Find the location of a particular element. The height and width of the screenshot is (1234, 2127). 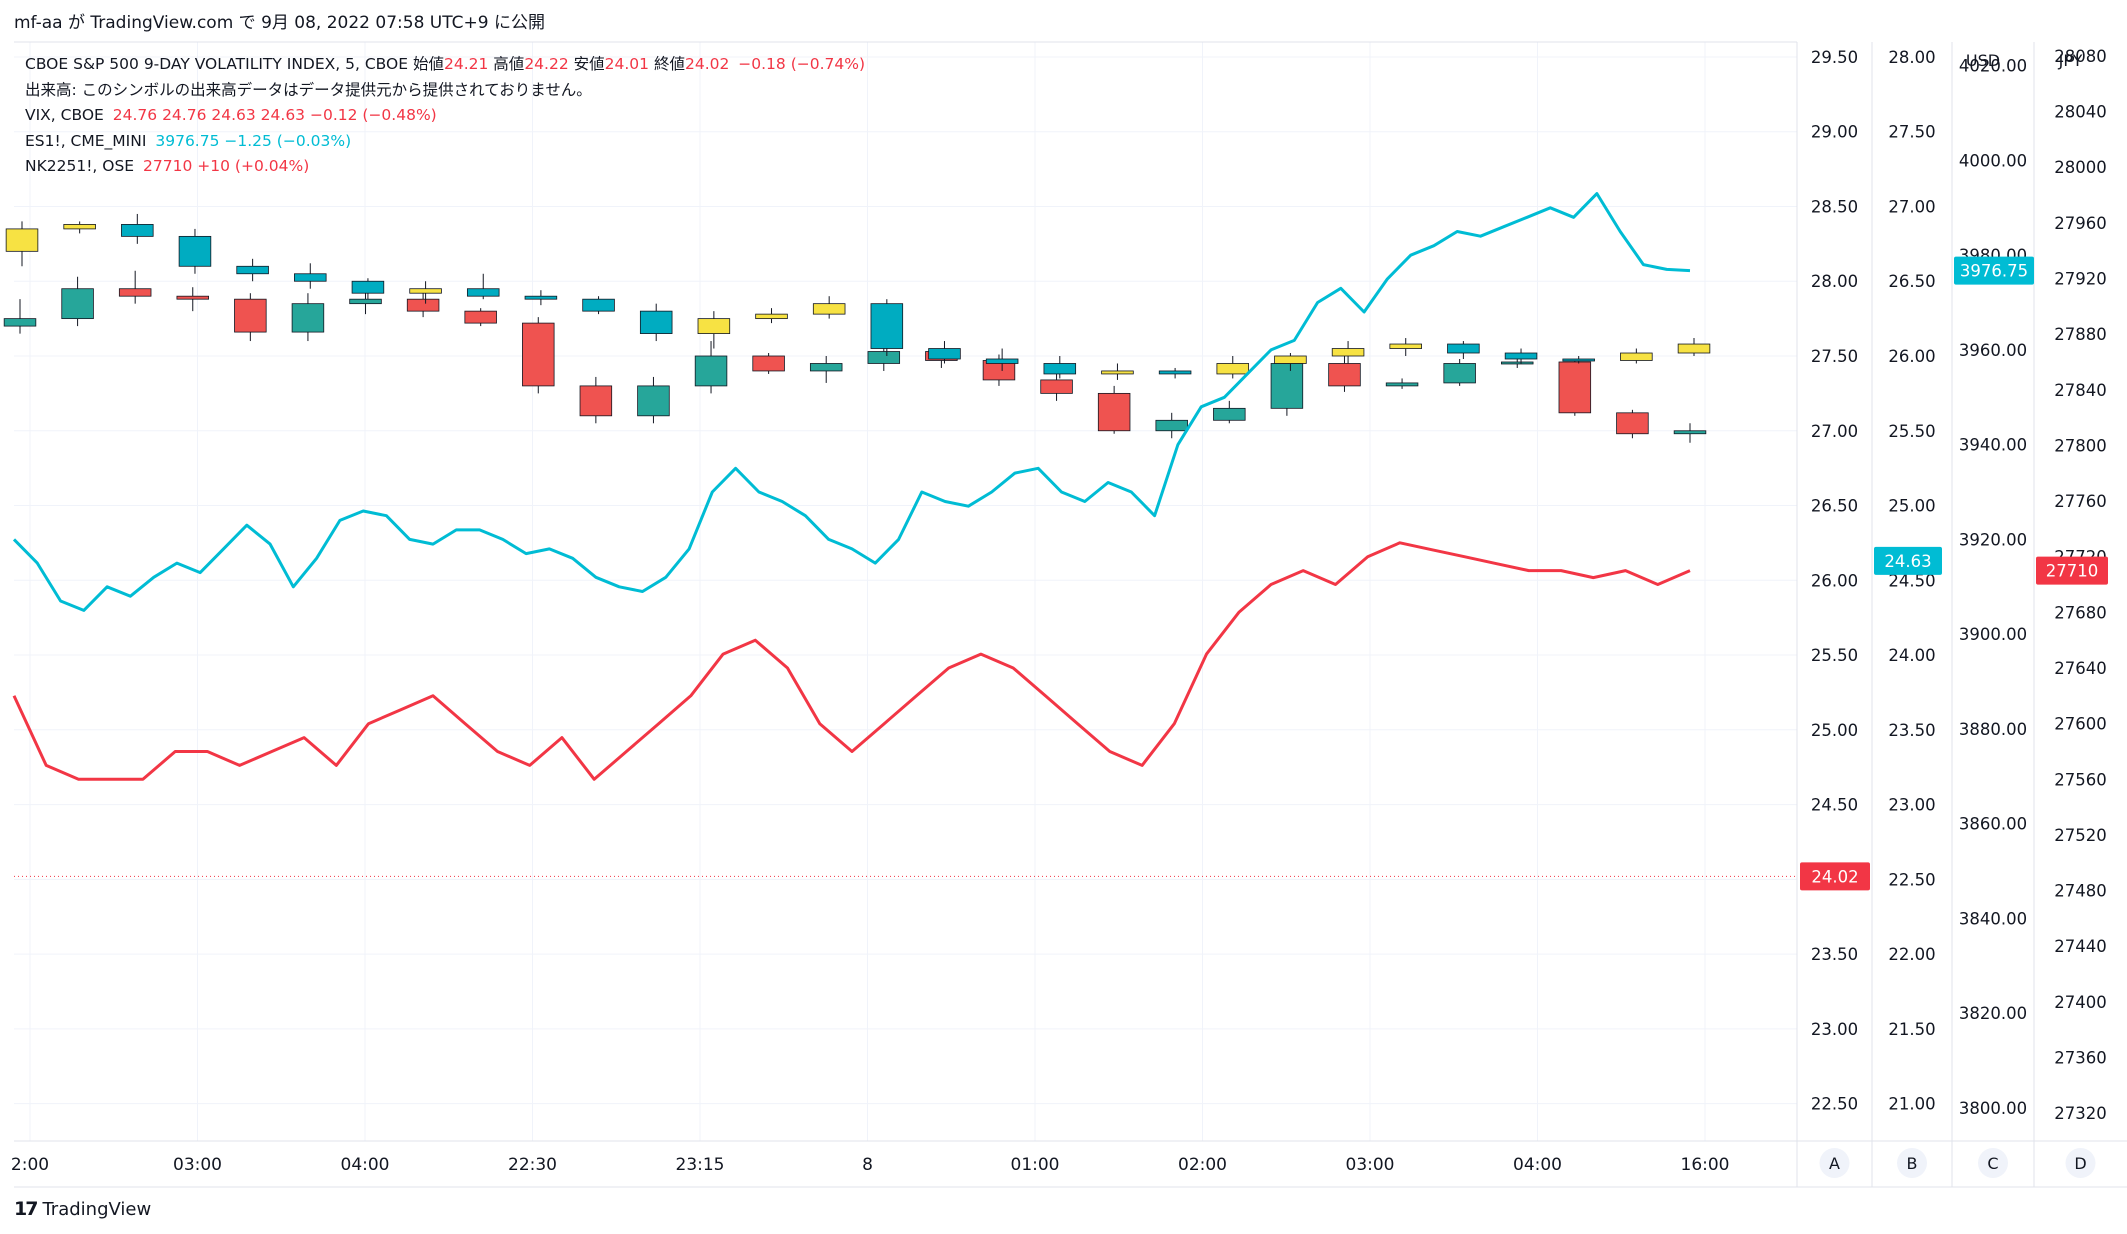

axis-b-tick: 26.50 is located at coordinates (1911, 281).